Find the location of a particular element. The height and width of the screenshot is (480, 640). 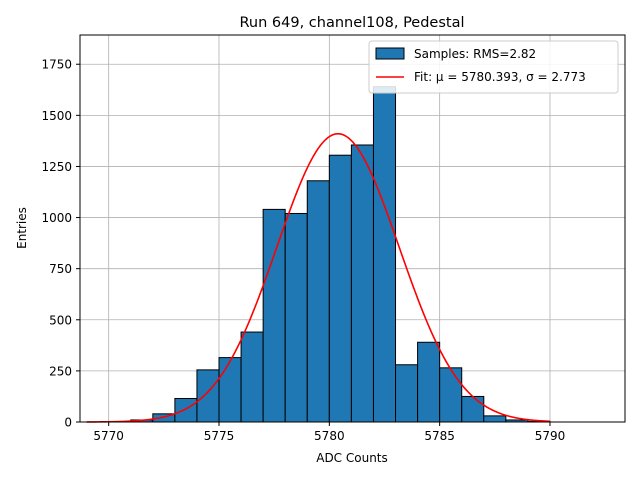

y-tick-label: 1750 is located at coordinates (56, 65).